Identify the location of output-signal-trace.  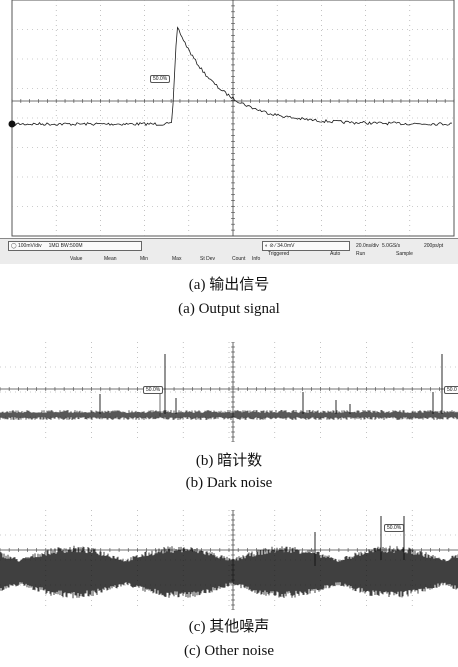
(233, 76).